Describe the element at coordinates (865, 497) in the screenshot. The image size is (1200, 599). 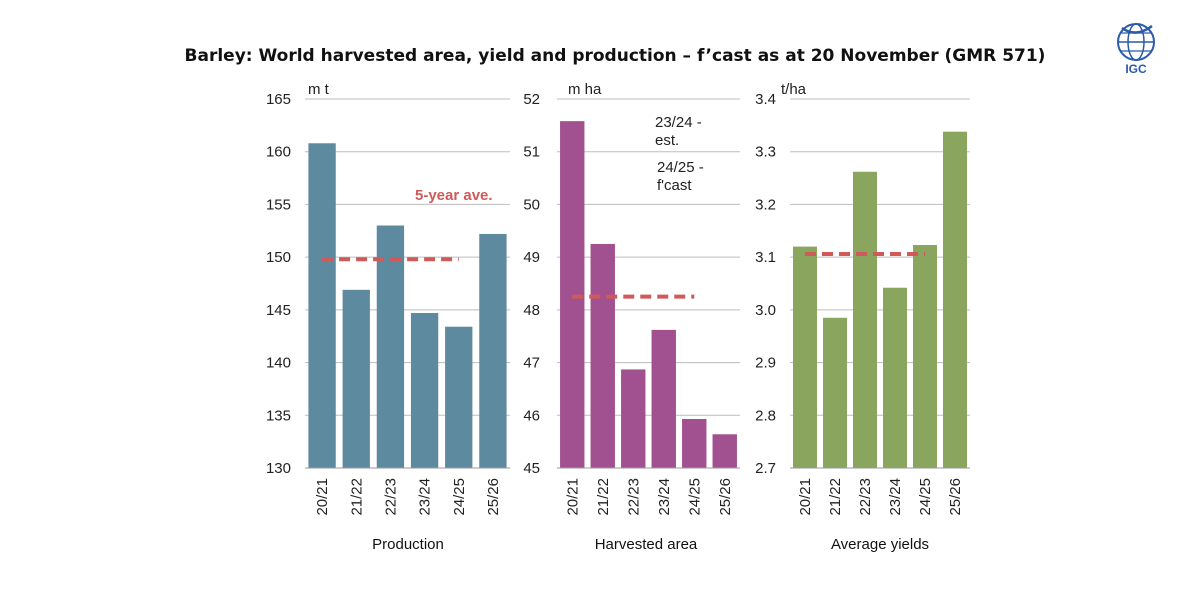
I see `average_yields-x-tick-label: 22/23` at that location.